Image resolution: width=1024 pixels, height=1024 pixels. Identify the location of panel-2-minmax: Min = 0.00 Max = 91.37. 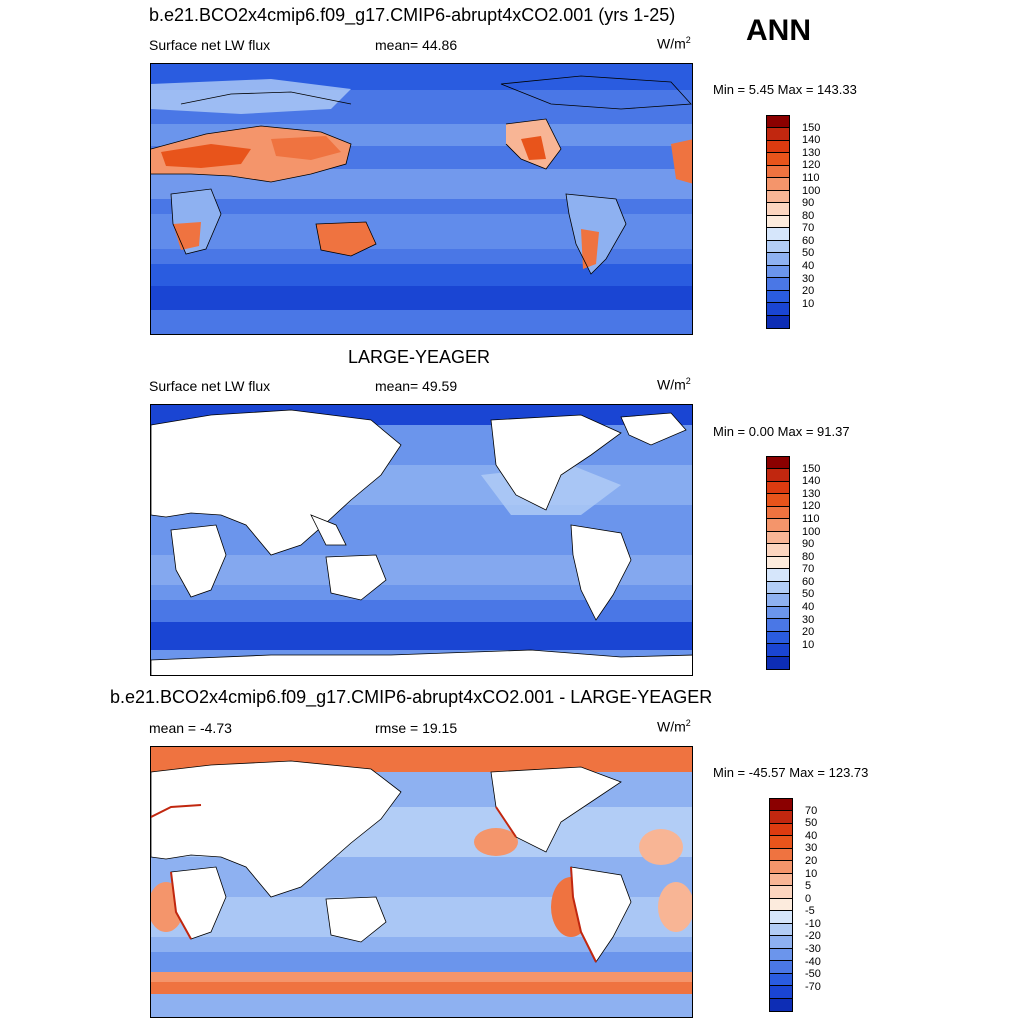
(781, 431).